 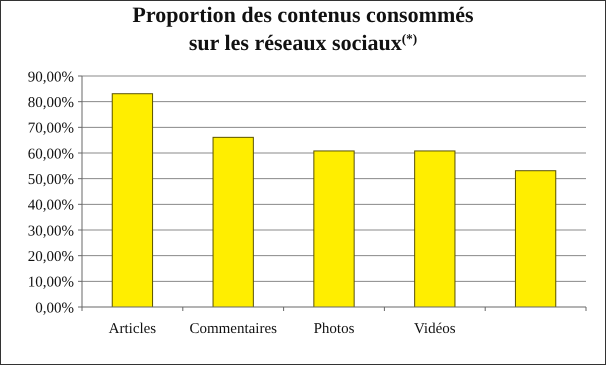 I want to click on x-tick-label: Photos, so click(x=334, y=329).